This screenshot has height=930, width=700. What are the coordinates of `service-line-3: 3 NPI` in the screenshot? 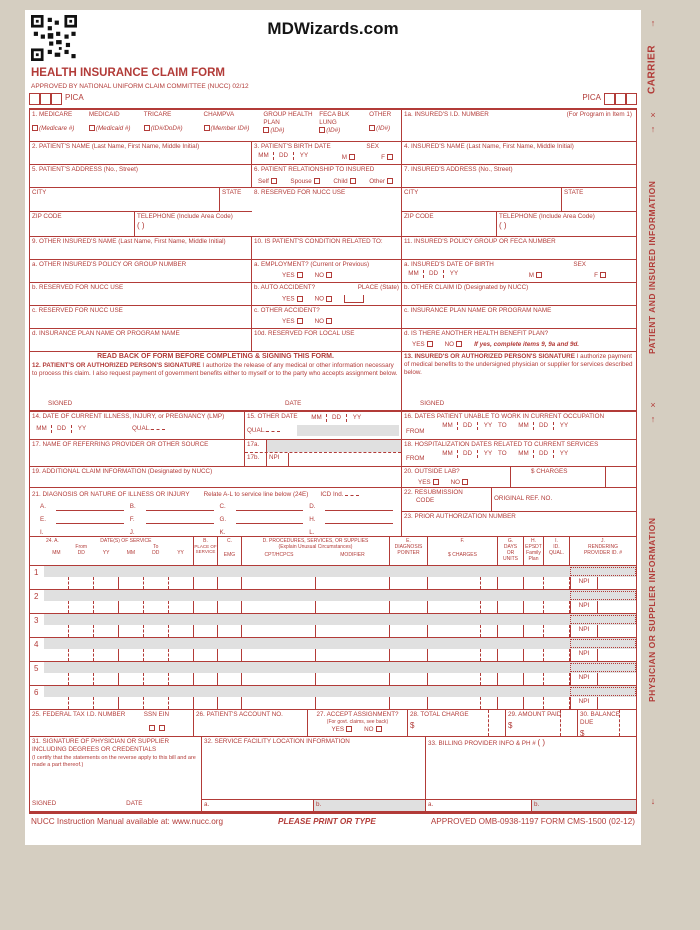 It's located at (333, 626).